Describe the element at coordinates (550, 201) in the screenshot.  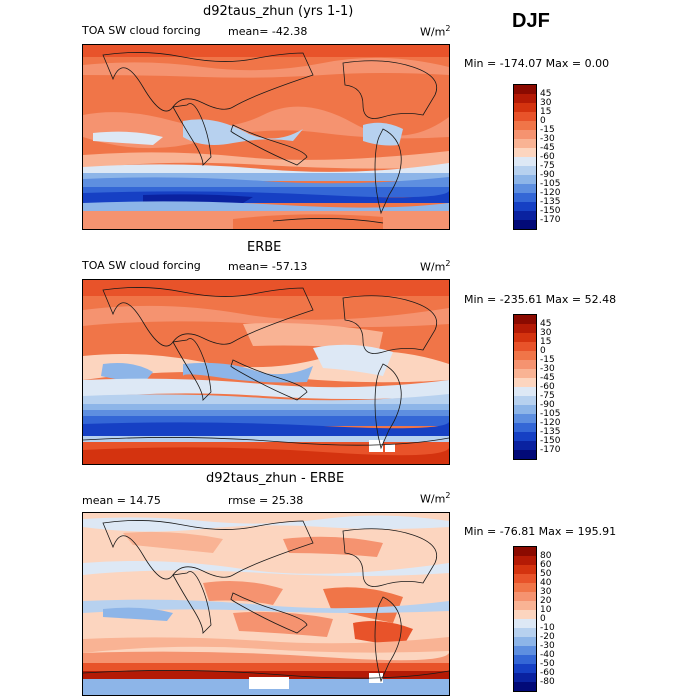
I see `colorbar-tick-label: -135` at that location.